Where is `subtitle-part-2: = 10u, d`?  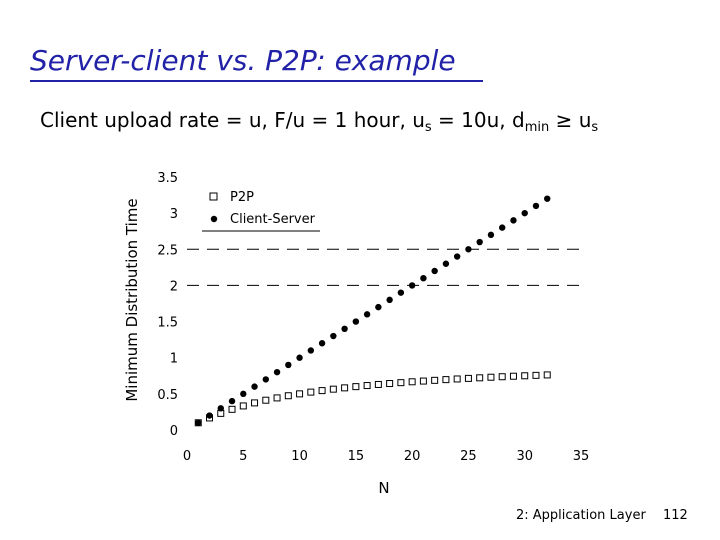
subtitle-part-2: = 10u, d is located at coordinates (478, 120).